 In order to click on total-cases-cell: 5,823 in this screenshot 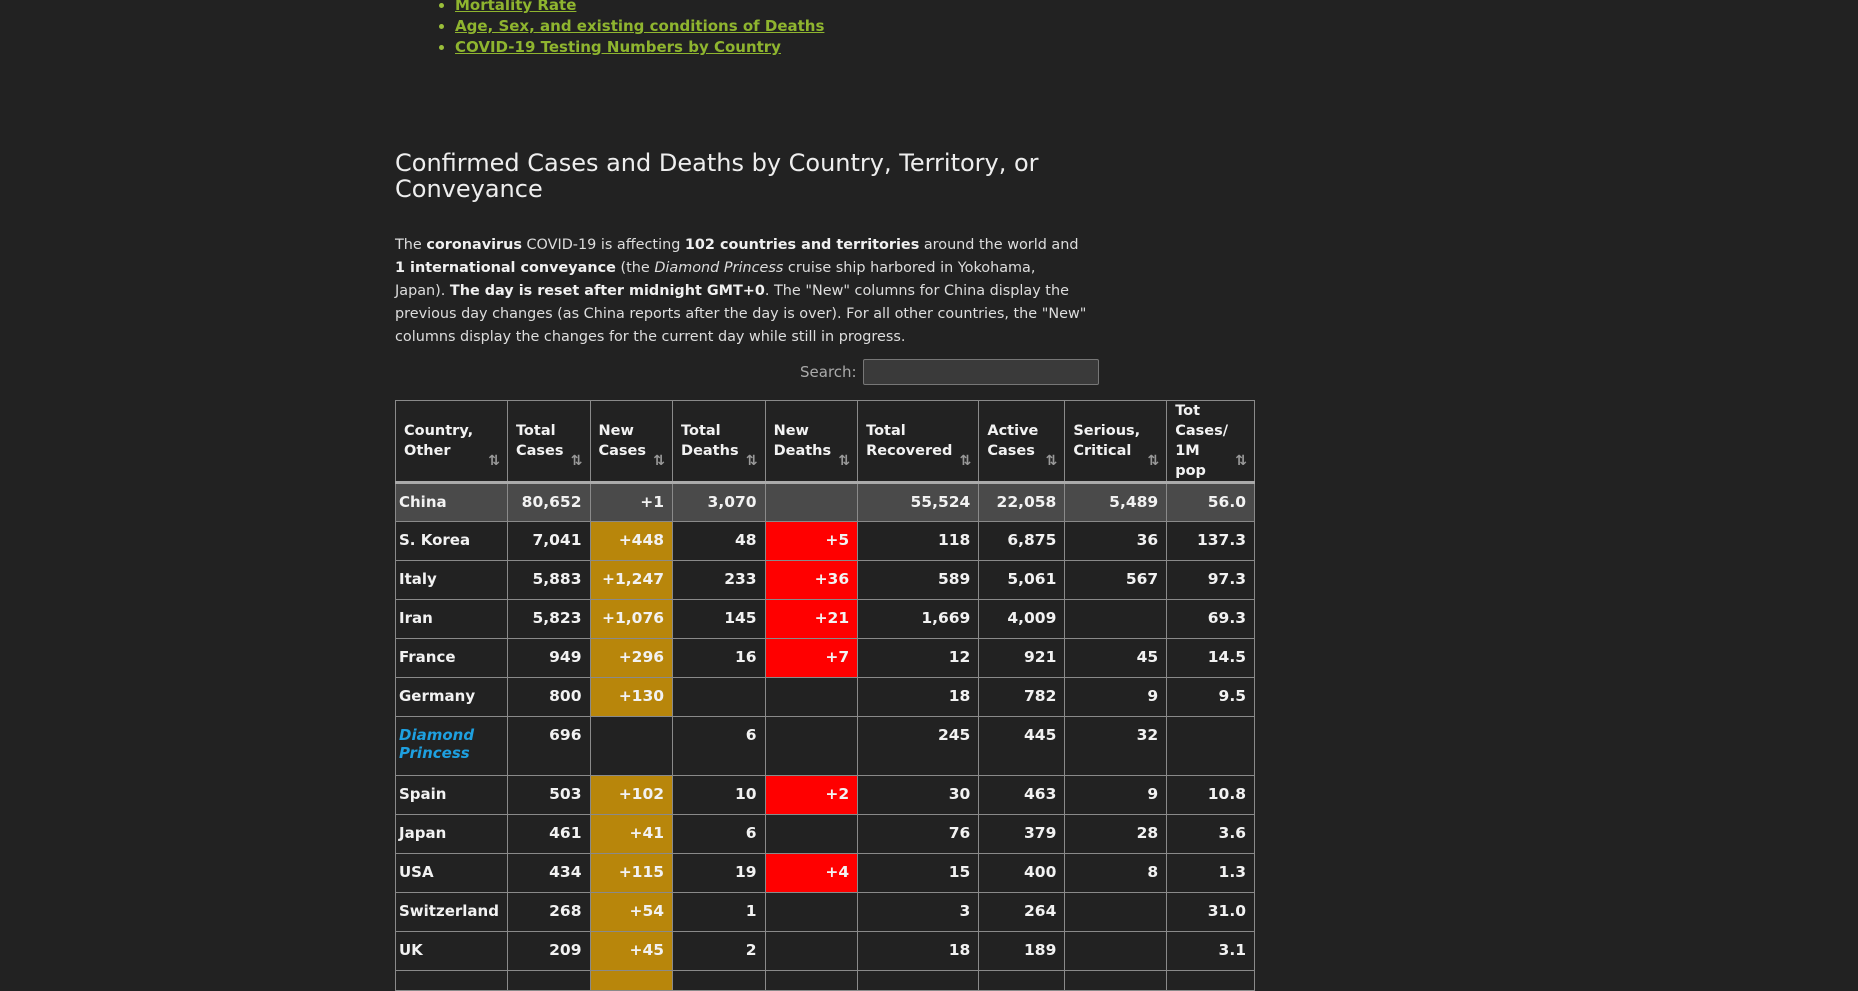, I will do `click(548, 619)`.